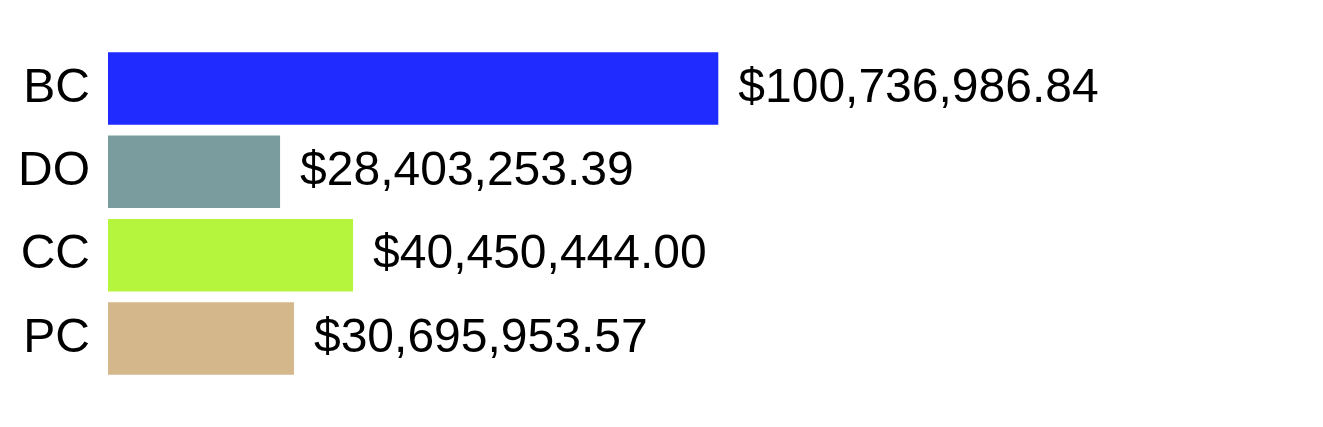  Describe the element at coordinates (918, 85) in the screenshot. I see `data-label: $100,736,986.84` at that location.